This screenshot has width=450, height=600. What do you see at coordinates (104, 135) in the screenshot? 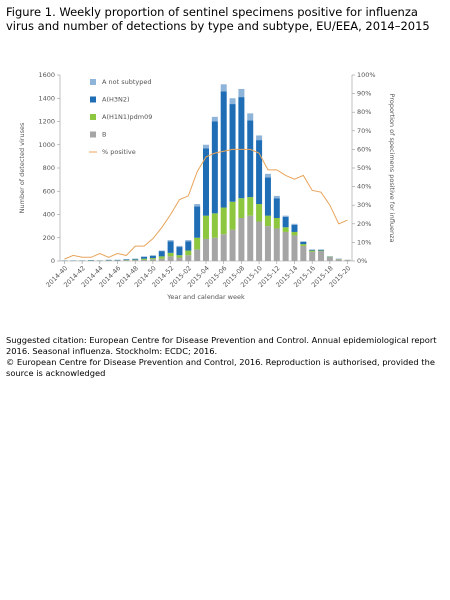
I see `legend-label: B` at bounding box center [104, 135].